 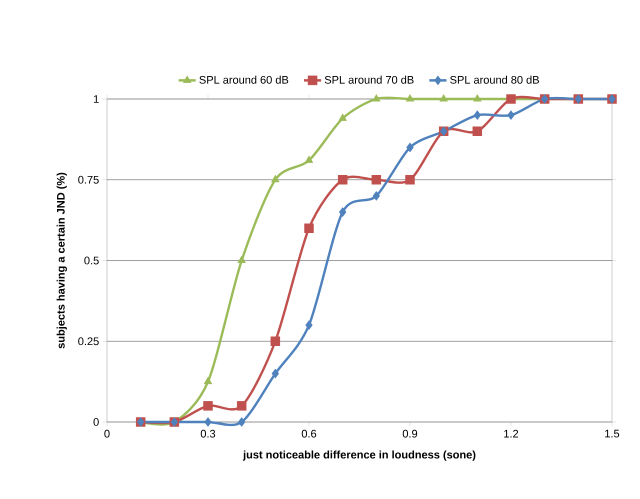 I want to click on x-axis-title: just noticeable difference in loudness (sone), so click(x=359, y=455).